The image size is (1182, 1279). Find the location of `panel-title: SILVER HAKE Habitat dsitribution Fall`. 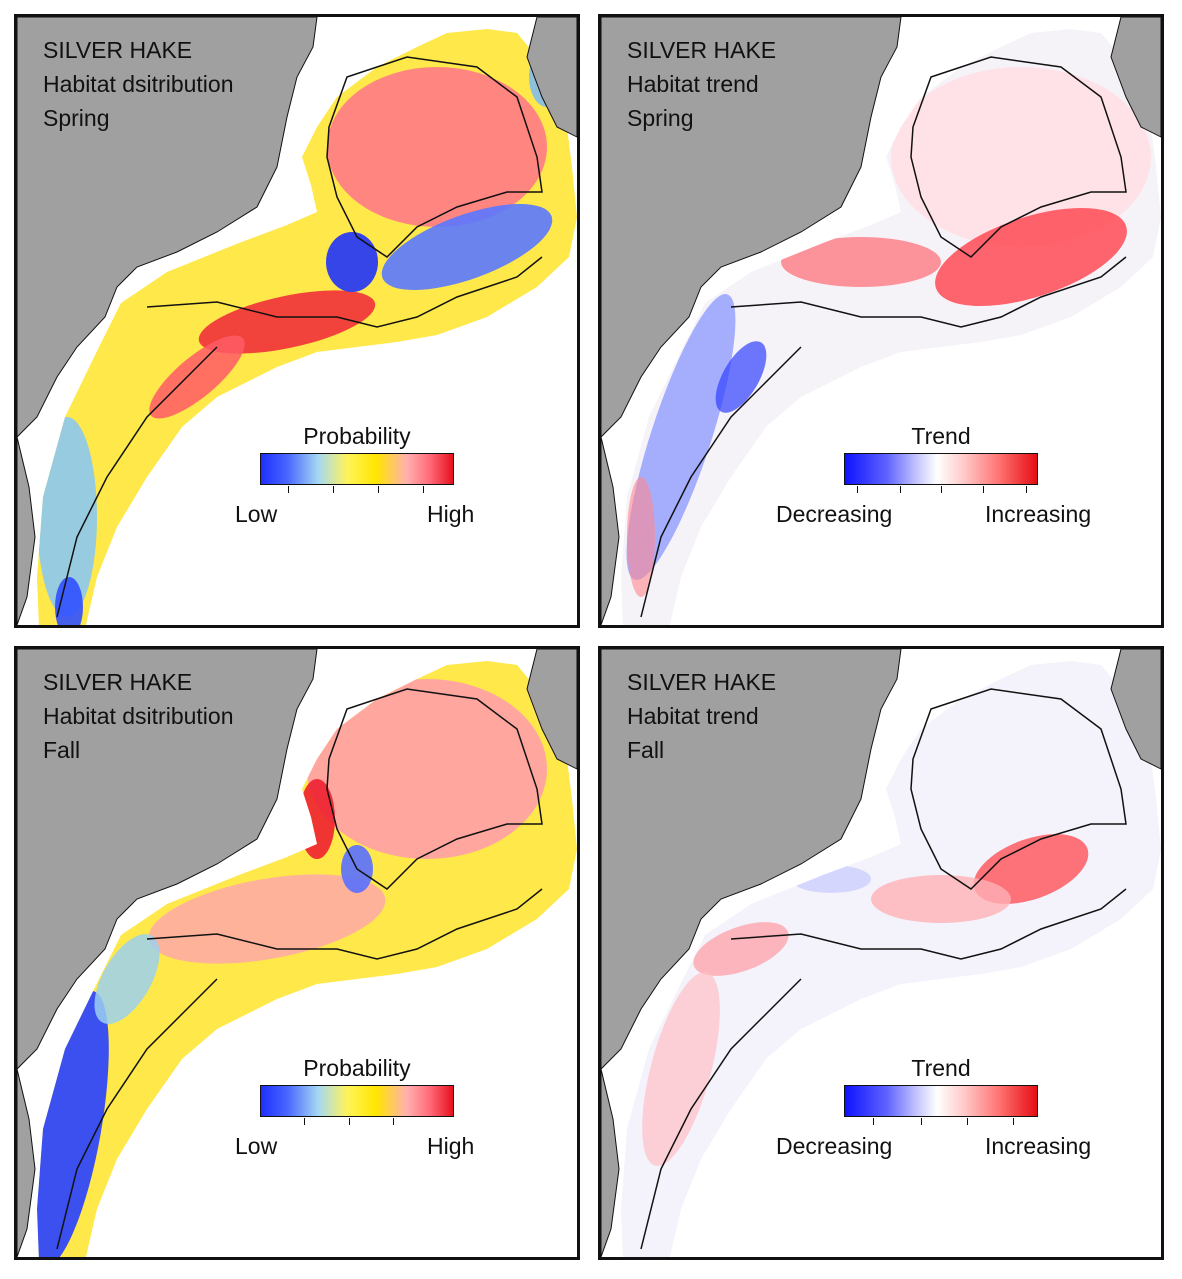

panel-title: SILVER HAKE Habitat dsitribution Fall is located at coordinates (138, 716).